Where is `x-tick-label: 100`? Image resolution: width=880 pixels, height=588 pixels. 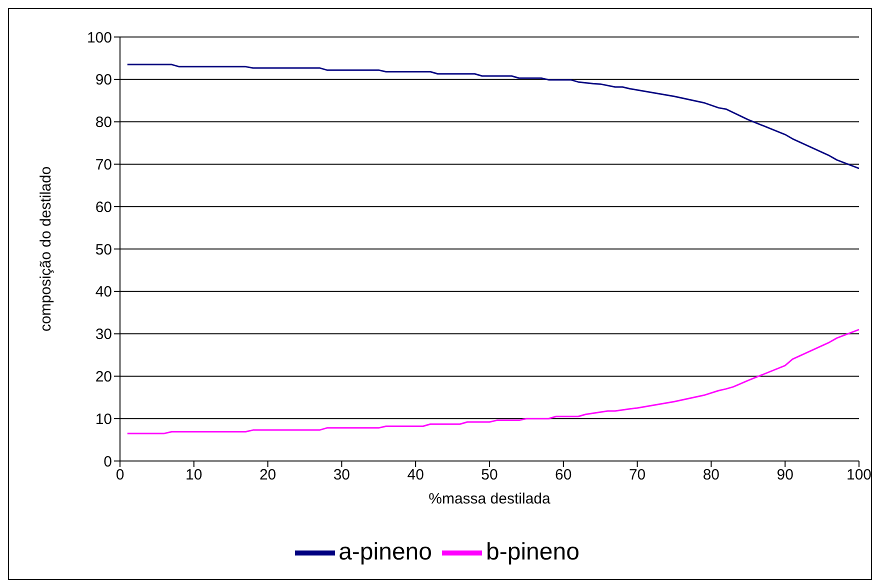
x-tick-label: 100 is located at coordinates (859, 475).